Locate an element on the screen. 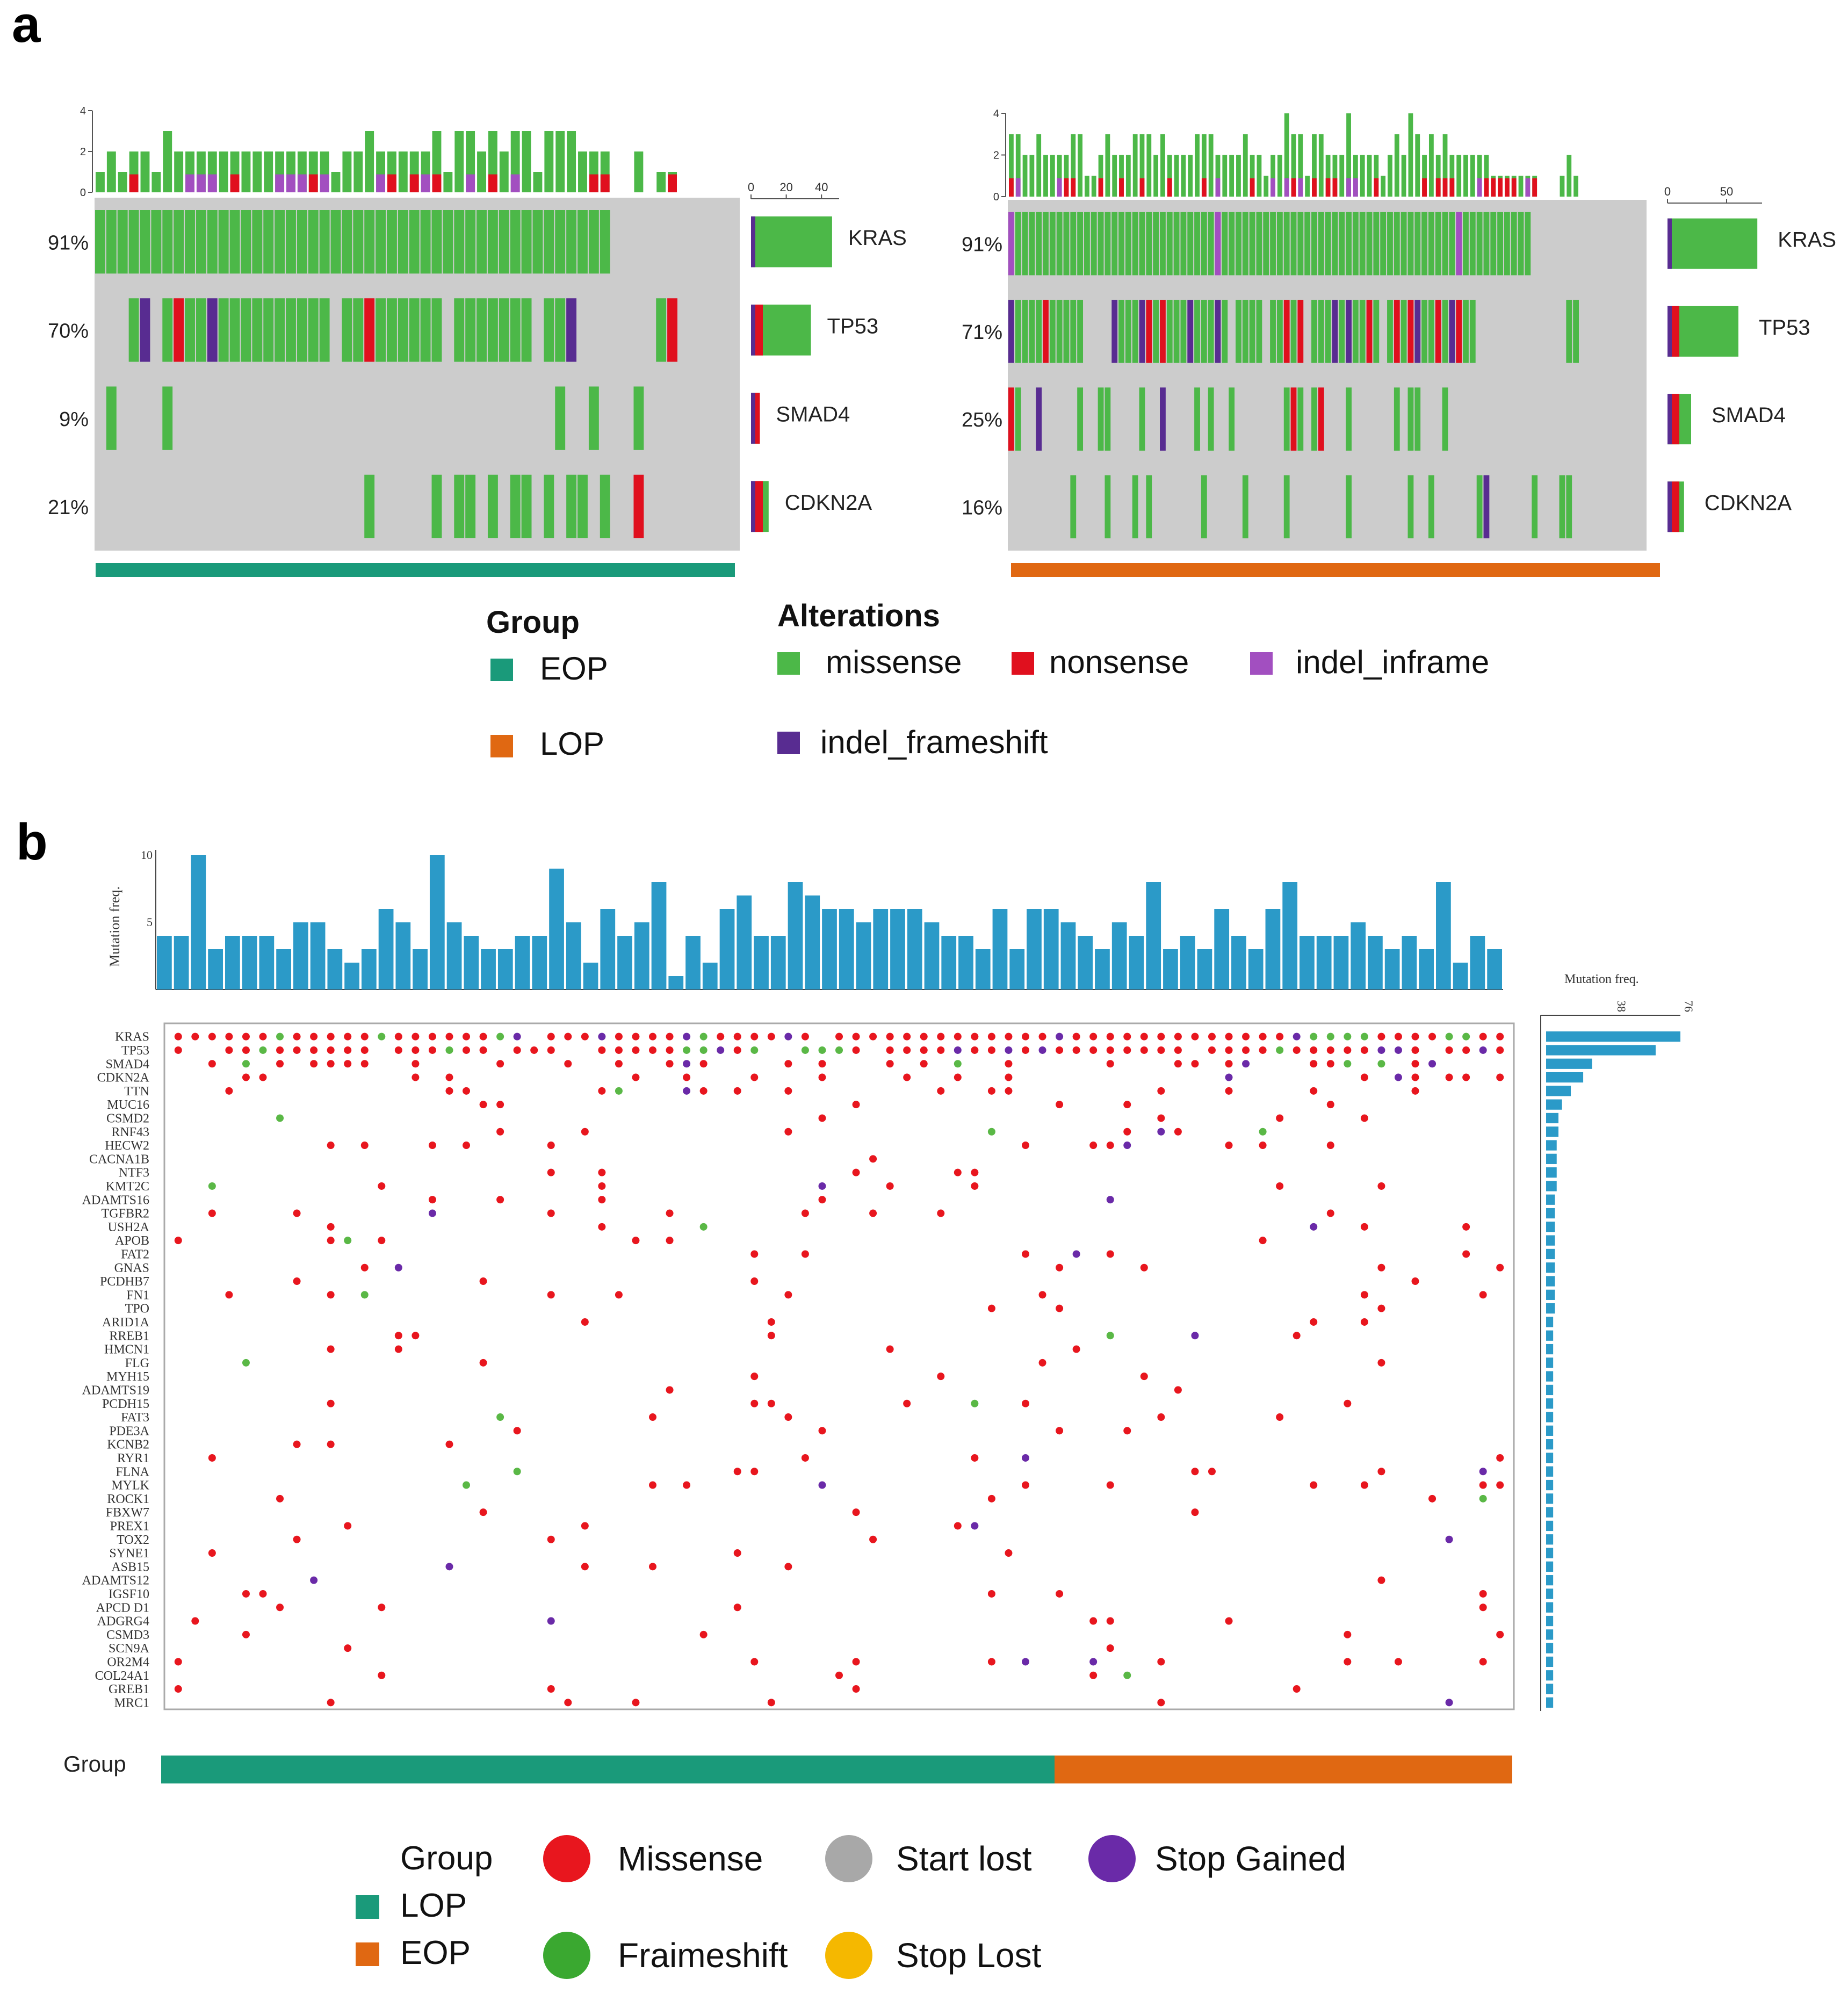 The width and height of the screenshot is (1848, 2008). dot-gene-label: ARID1A is located at coordinates (126, 1323).